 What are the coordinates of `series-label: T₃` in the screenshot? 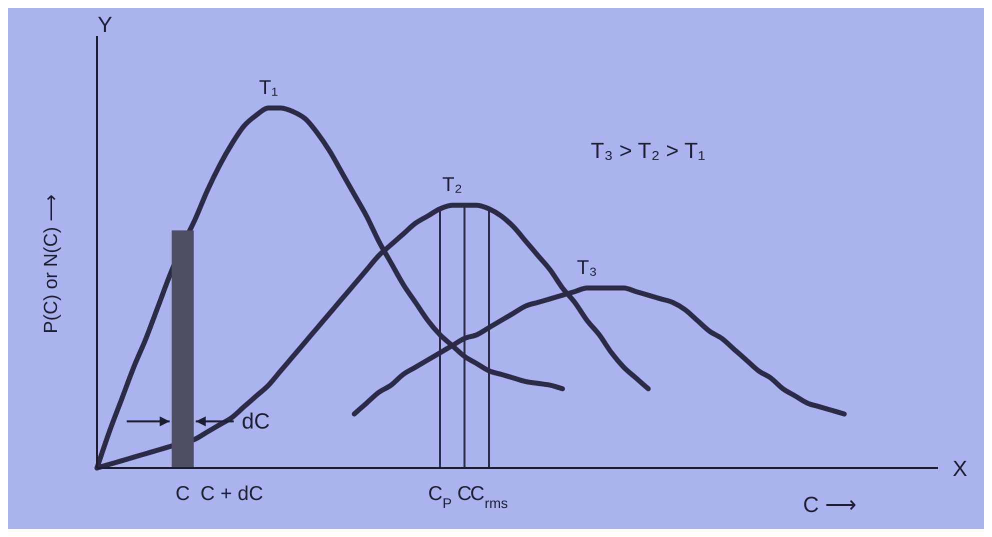 It's located at (587, 268).